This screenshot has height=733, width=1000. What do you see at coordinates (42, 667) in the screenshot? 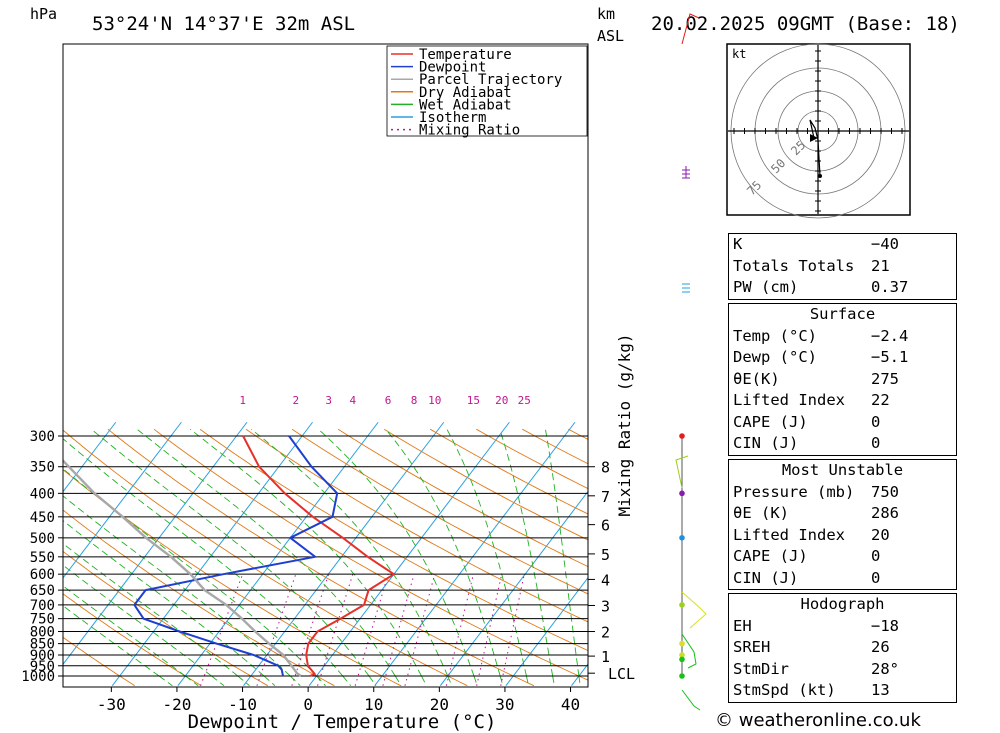
I see `pressure-tick-label: 950` at bounding box center [42, 667].